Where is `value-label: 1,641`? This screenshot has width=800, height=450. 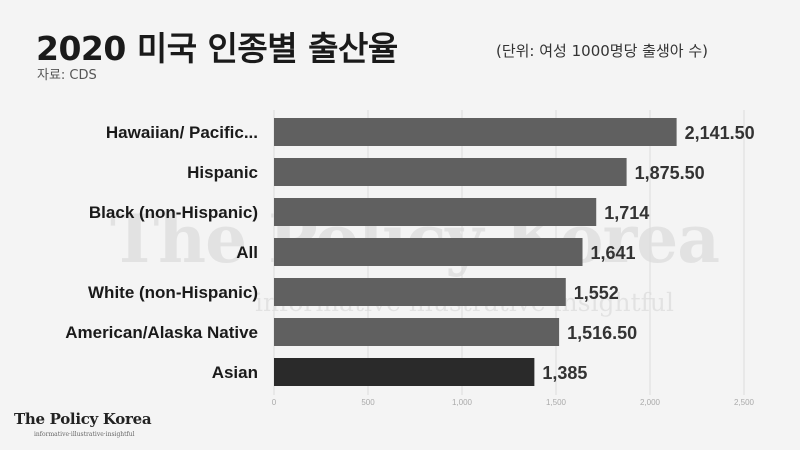
value-label: 1,641 is located at coordinates (613, 253).